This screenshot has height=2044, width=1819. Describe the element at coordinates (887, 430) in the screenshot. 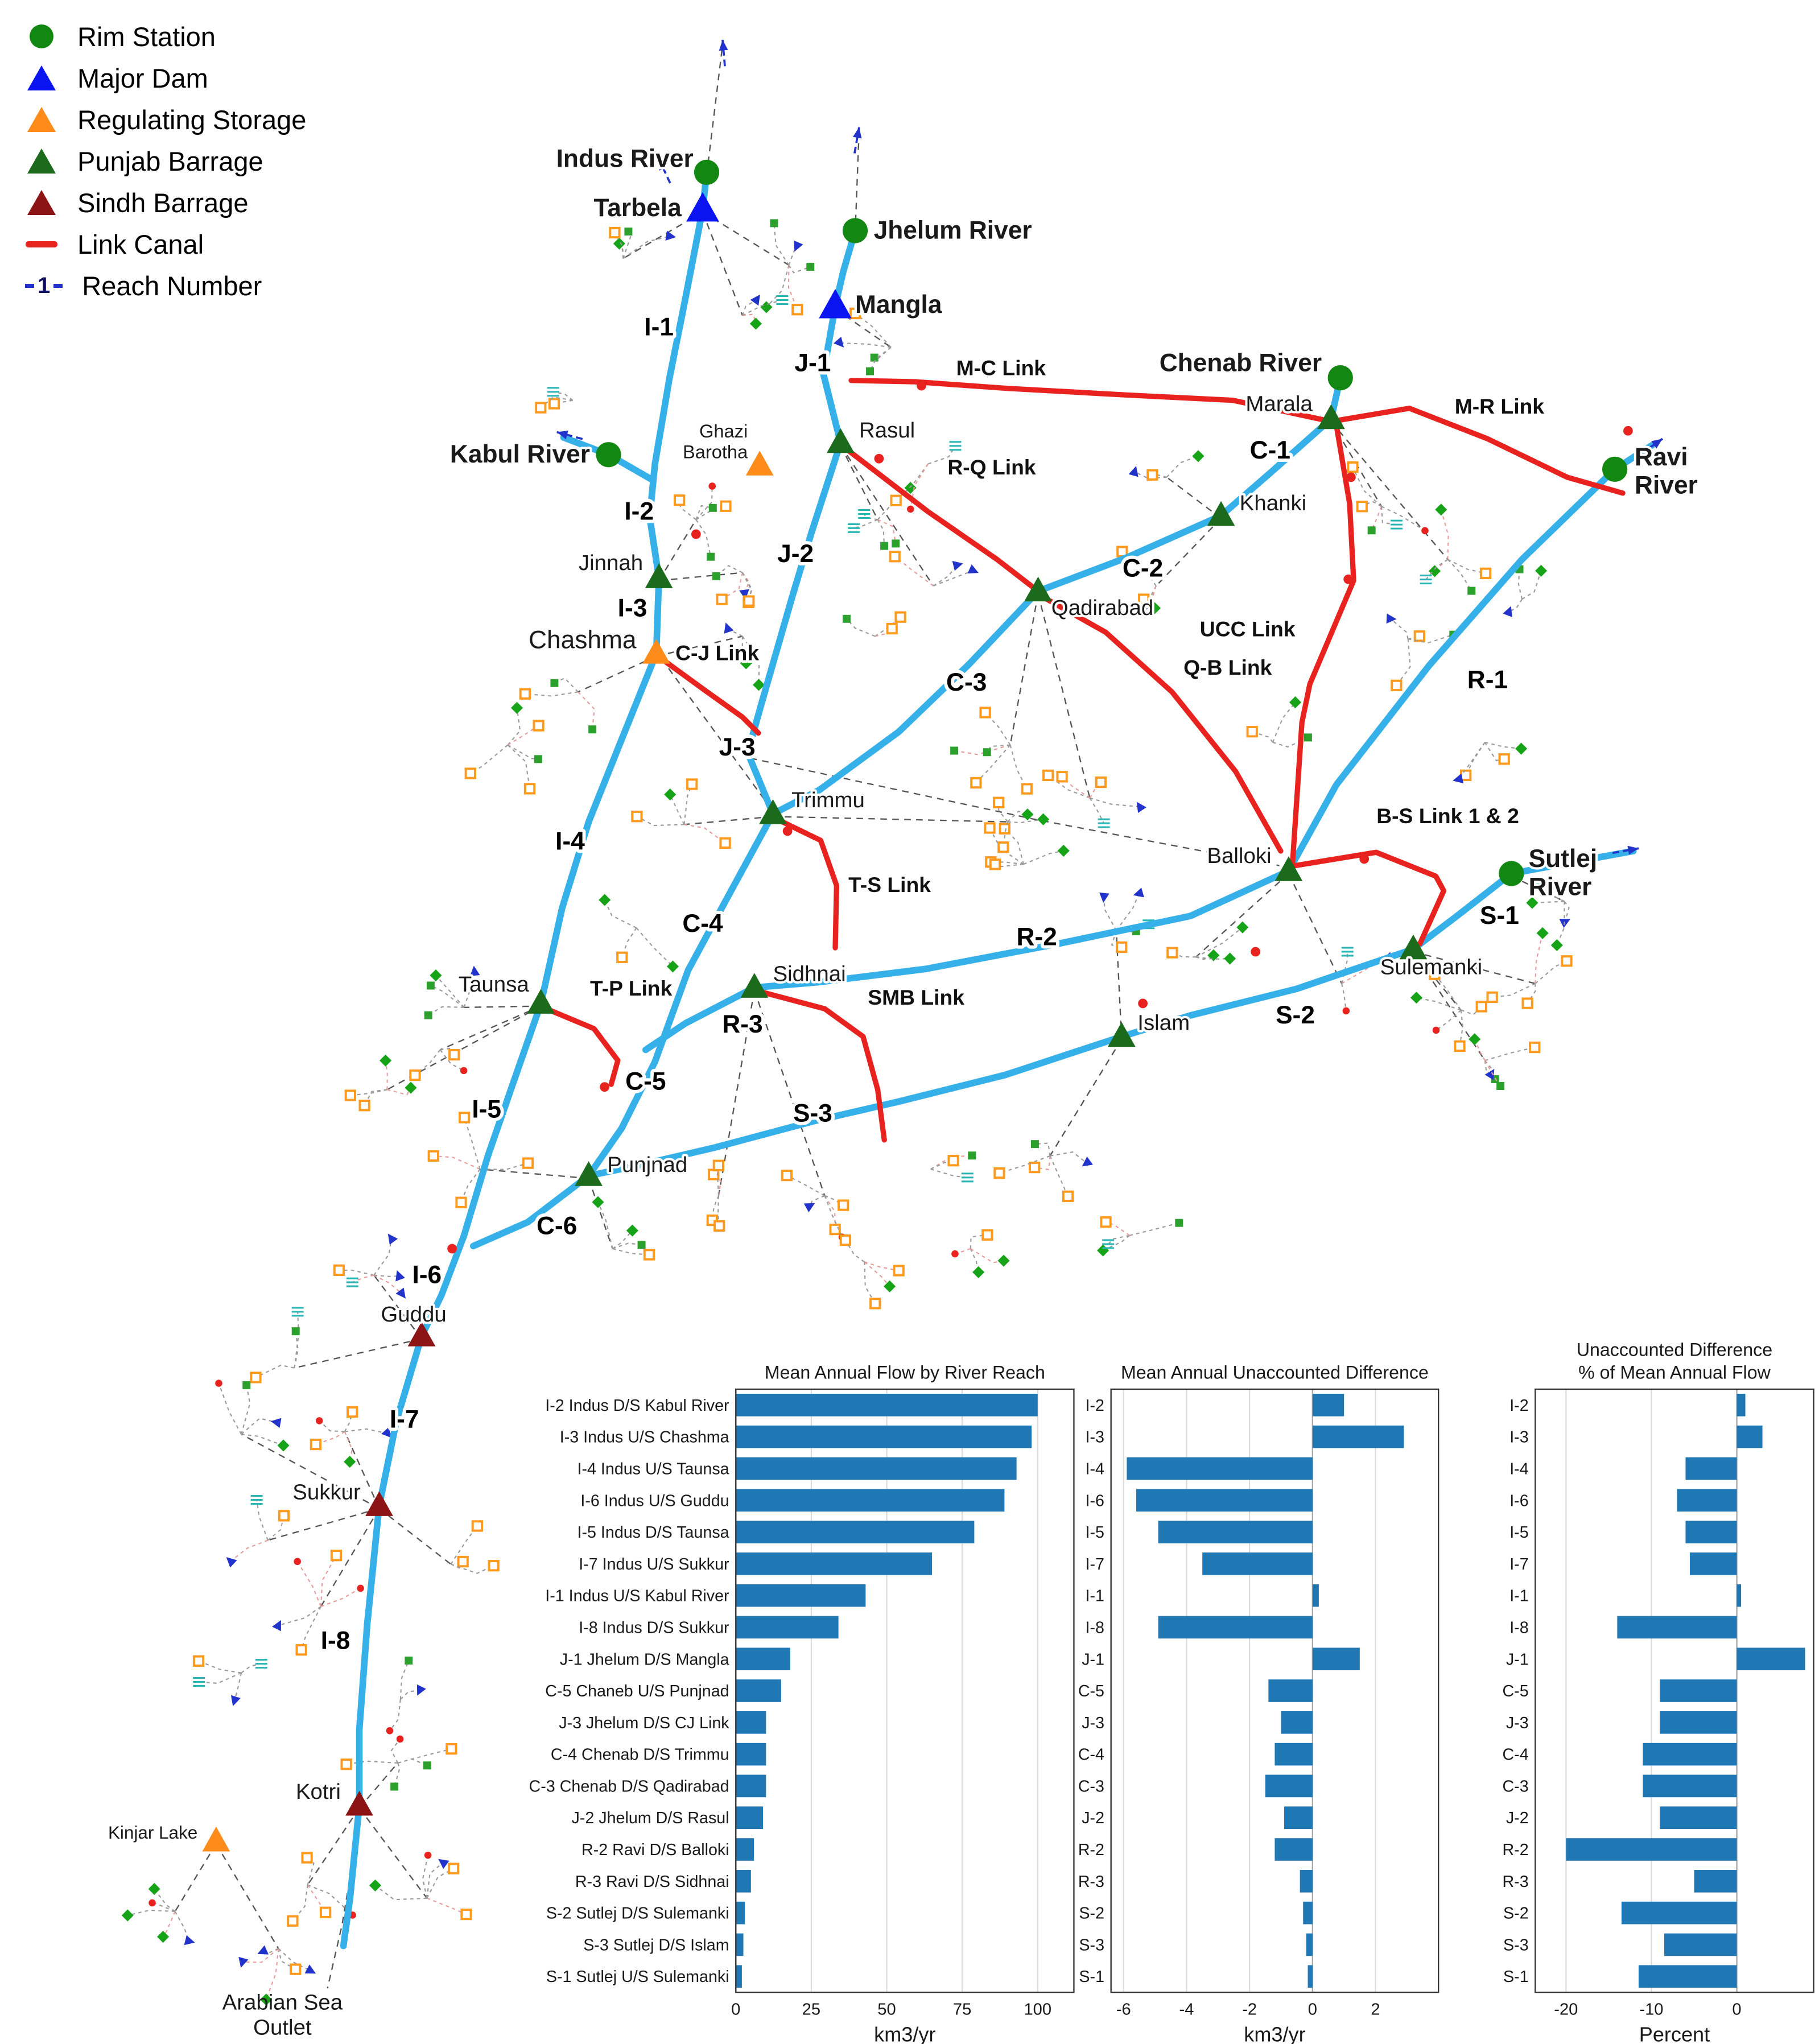

I see `node-label-rasul: Rasul` at that location.